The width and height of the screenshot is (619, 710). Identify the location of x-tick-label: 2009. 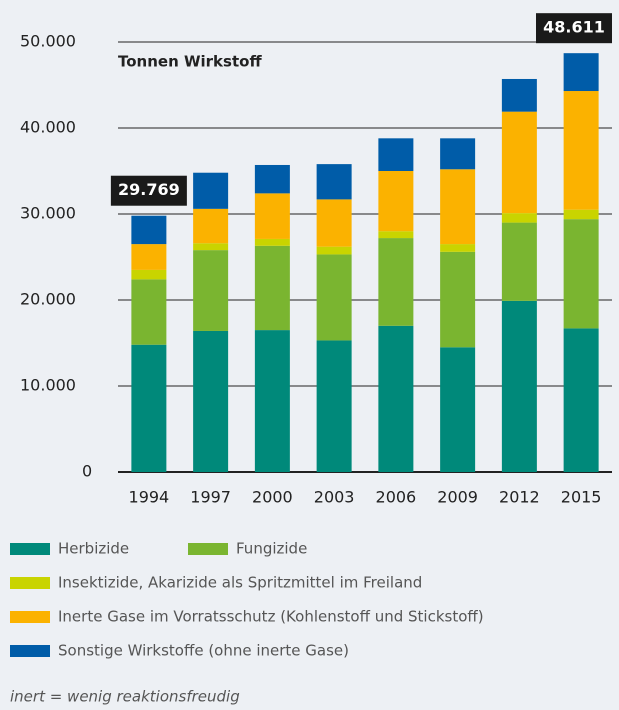
(457, 497).